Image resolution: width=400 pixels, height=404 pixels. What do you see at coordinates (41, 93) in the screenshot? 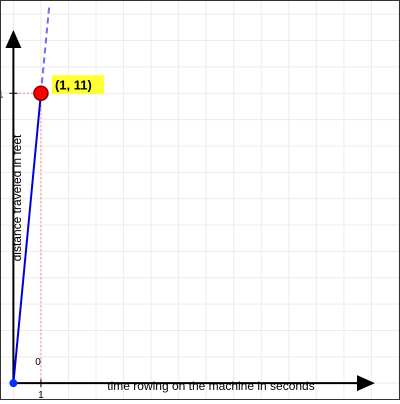
I see `highlight-point` at bounding box center [41, 93].